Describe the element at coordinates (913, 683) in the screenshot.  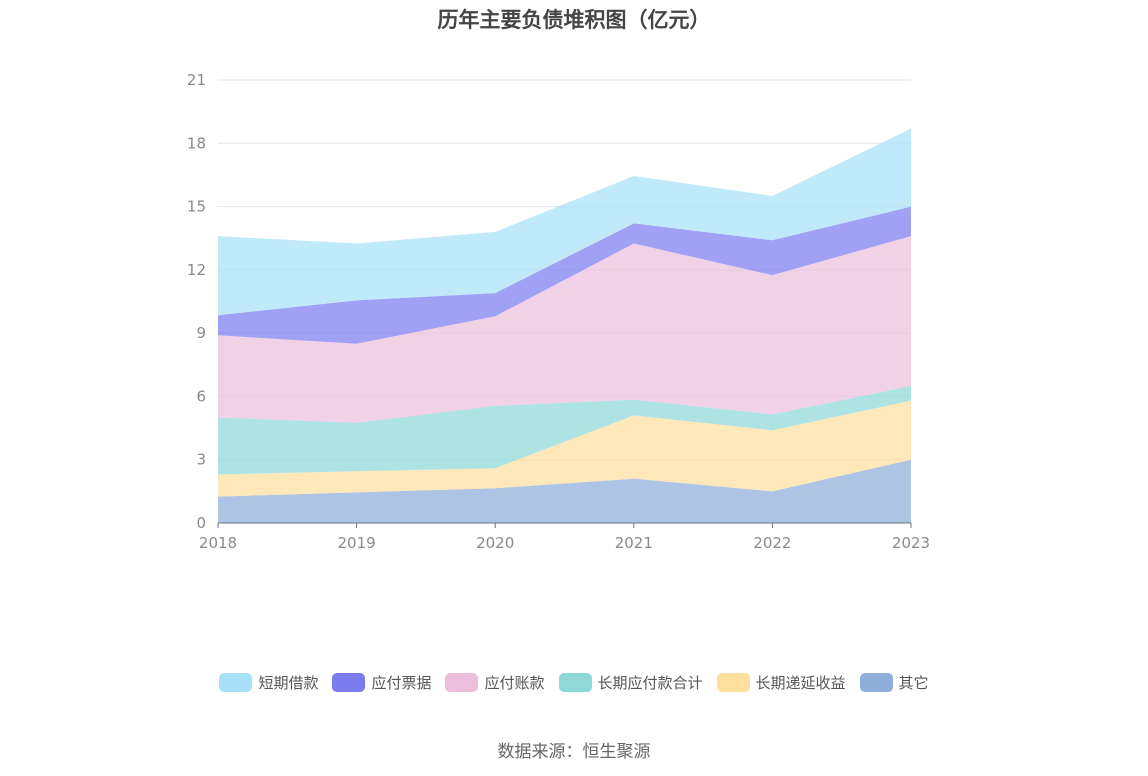
I see `legend-label: 其它` at that location.